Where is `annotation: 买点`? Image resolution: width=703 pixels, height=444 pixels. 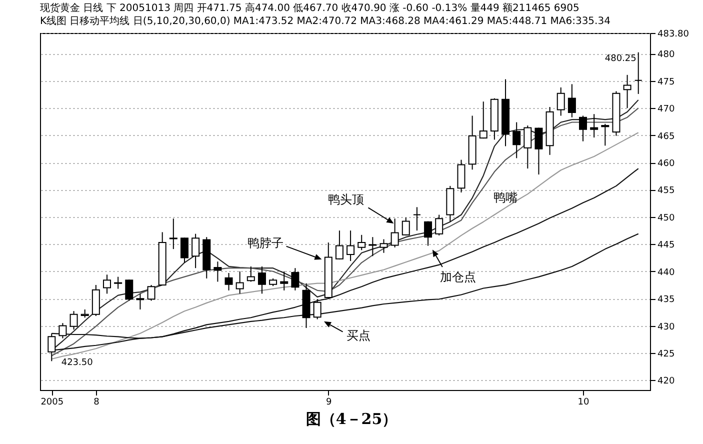
annotation: 买点 is located at coordinates (358, 335).